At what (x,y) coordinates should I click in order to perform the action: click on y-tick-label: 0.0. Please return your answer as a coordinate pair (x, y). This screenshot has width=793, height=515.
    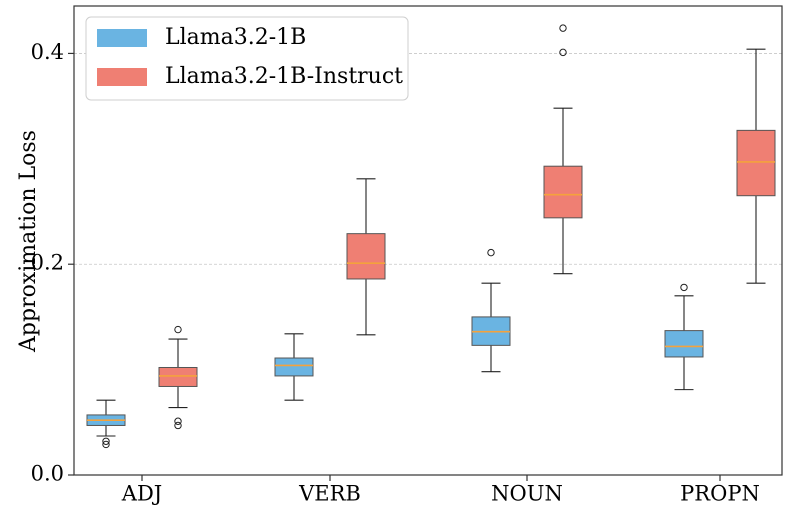
    Looking at the image, I should click on (47, 474).